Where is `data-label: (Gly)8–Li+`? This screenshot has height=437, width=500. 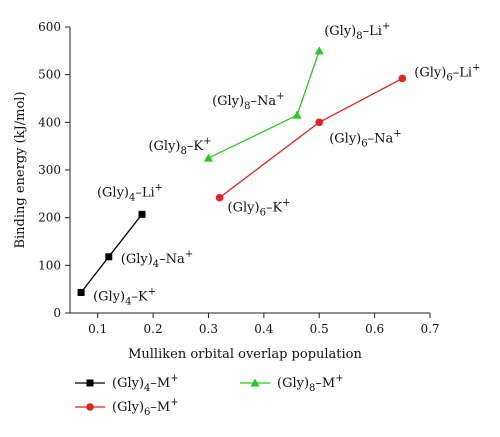
data-label: (Gly)8–Li+ is located at coordinates (357, 31).